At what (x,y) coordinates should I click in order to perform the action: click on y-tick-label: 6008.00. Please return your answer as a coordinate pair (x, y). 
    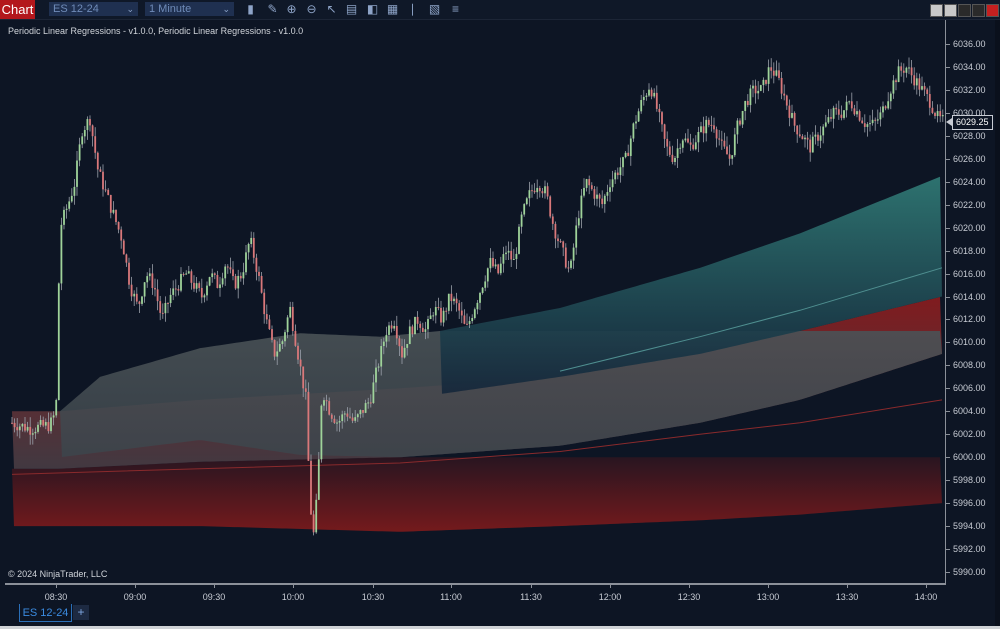
    Looking at the image, I should click on (969, 365).